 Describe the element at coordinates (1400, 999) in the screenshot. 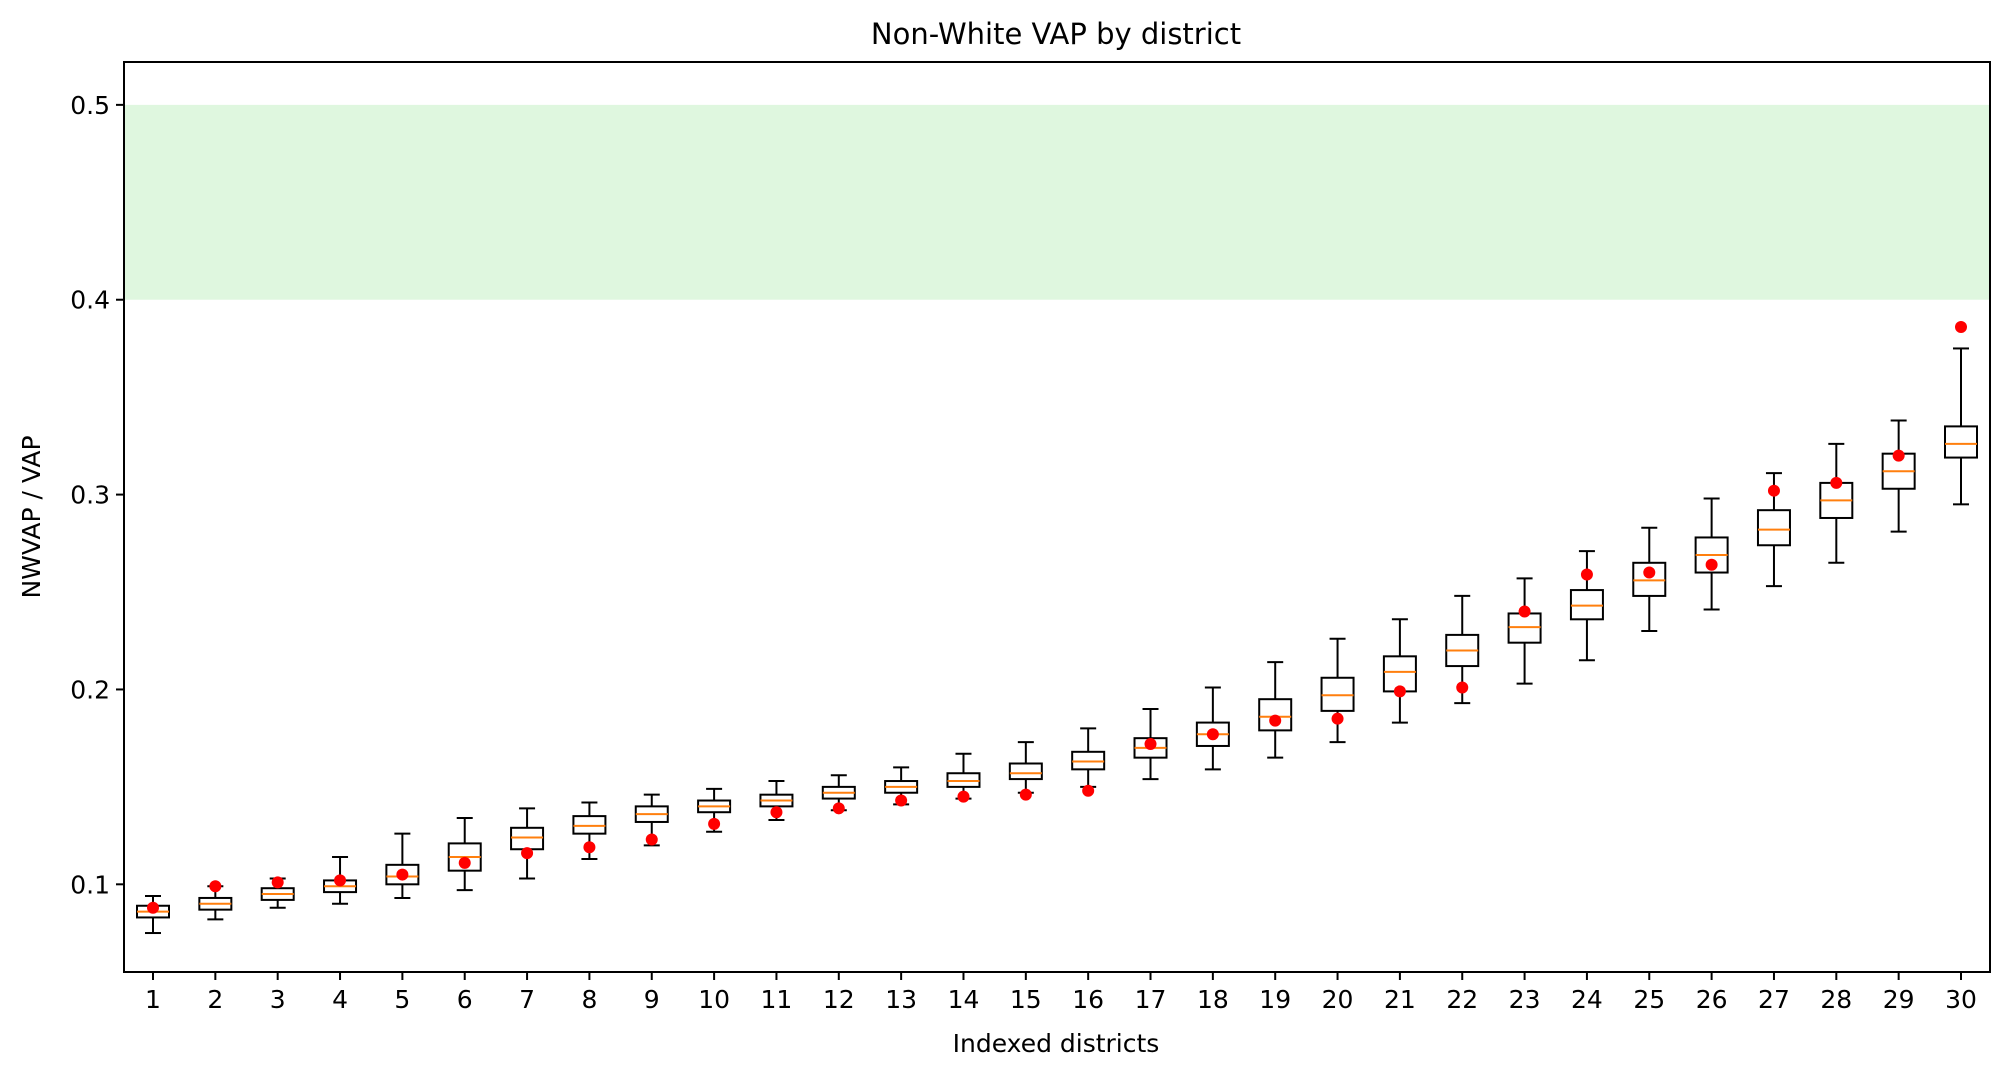

I see `x-tick-label: 21` at that location.